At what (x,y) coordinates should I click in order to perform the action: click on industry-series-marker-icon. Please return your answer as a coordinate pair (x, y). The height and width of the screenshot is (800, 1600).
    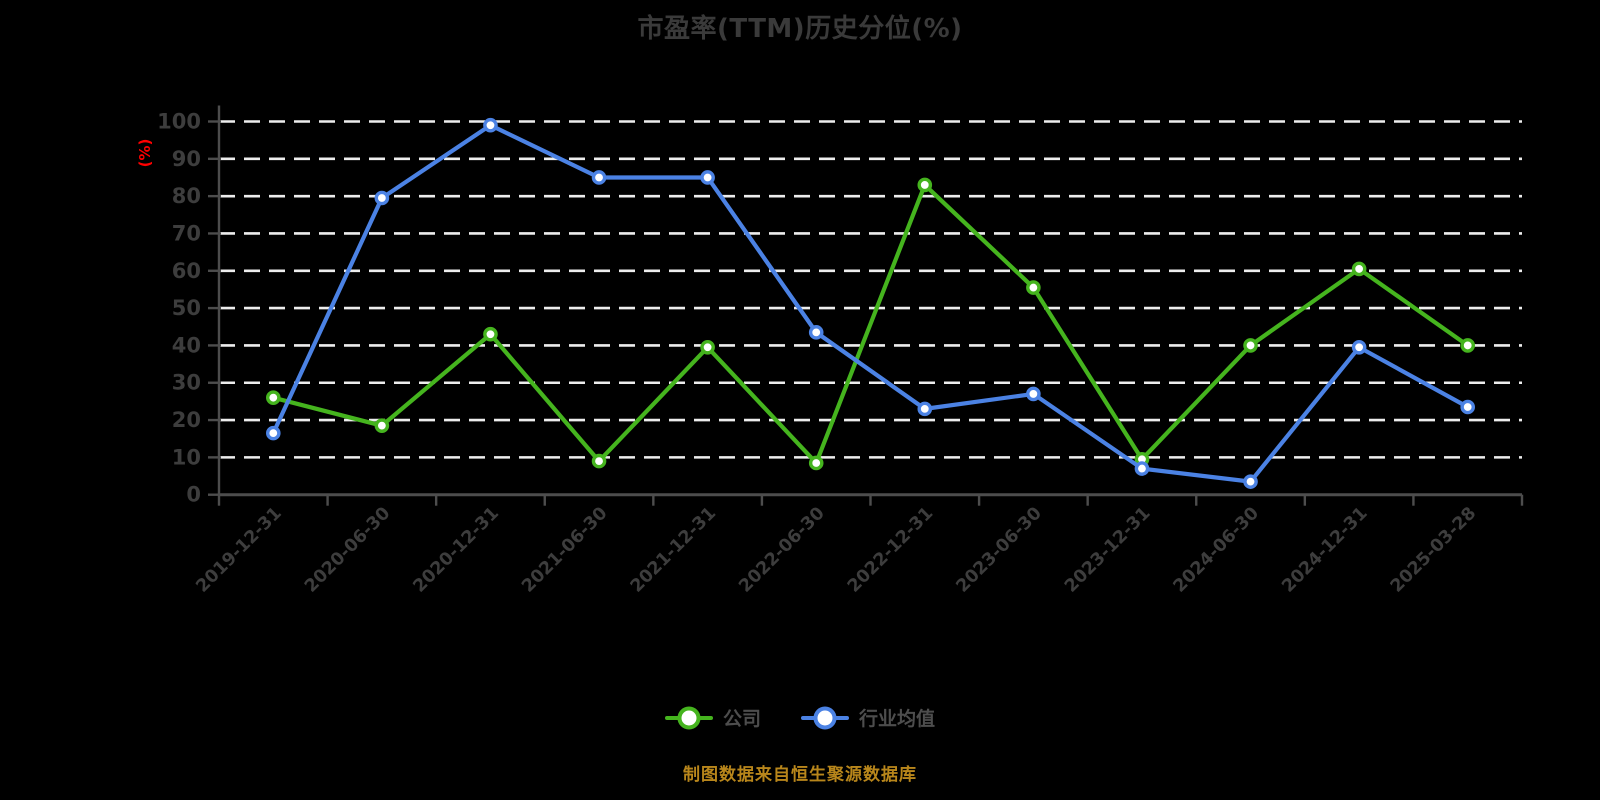
    Looking at the image, I should click on (825, 718).